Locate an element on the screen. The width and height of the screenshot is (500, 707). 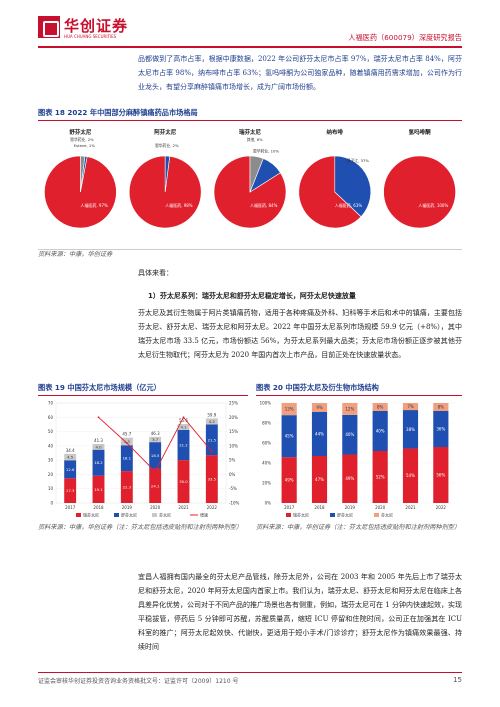
data-label: 4.1 is located at coordinates (183, 426).